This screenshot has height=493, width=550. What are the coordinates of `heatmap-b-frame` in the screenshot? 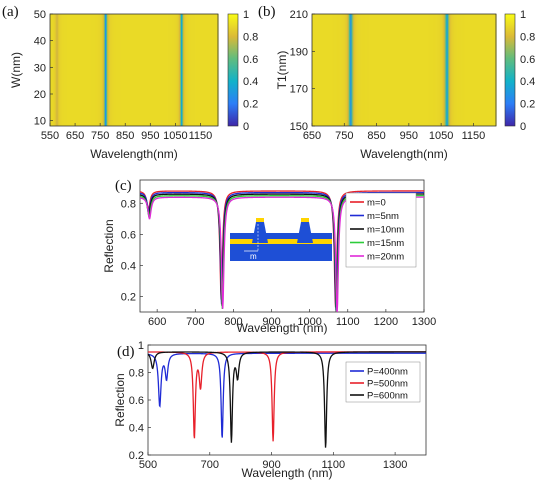 It's located at (404, 70).